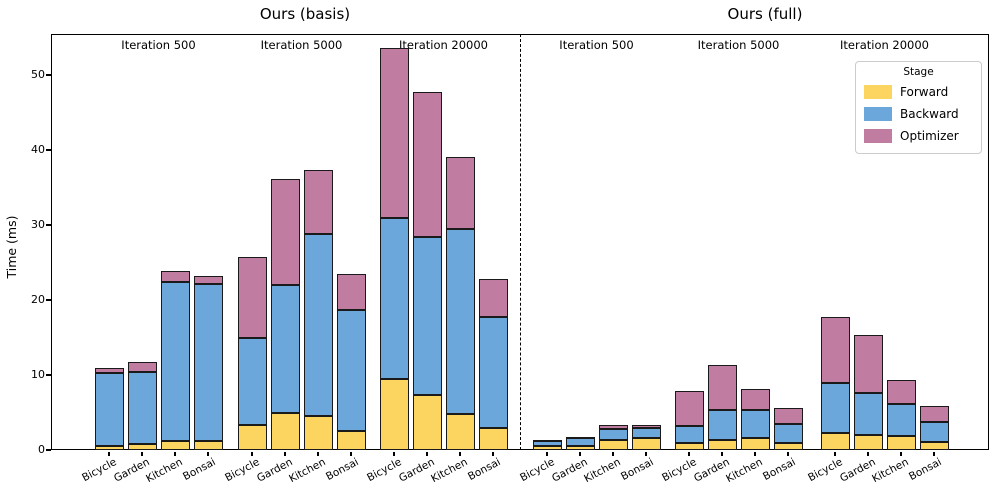  What do you see at coordinates (520, 242) in the screenshot?
I see `panel-separator-dashed-line` at bounding box center [520, 242].